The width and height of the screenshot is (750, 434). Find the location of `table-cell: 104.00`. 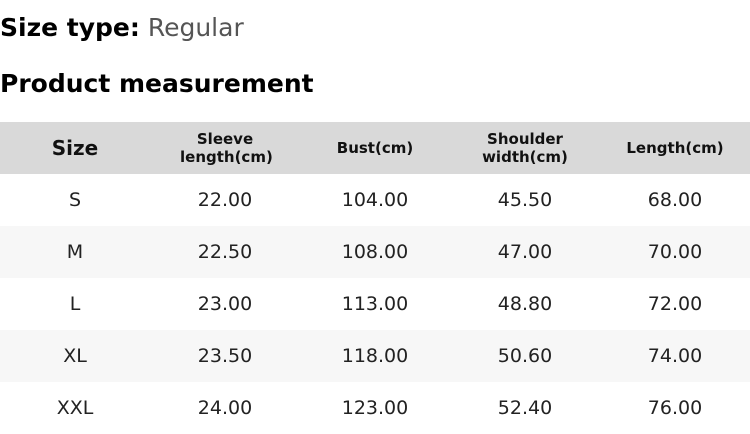

table-cell: 104.00 is located at coordinates (375, 200).